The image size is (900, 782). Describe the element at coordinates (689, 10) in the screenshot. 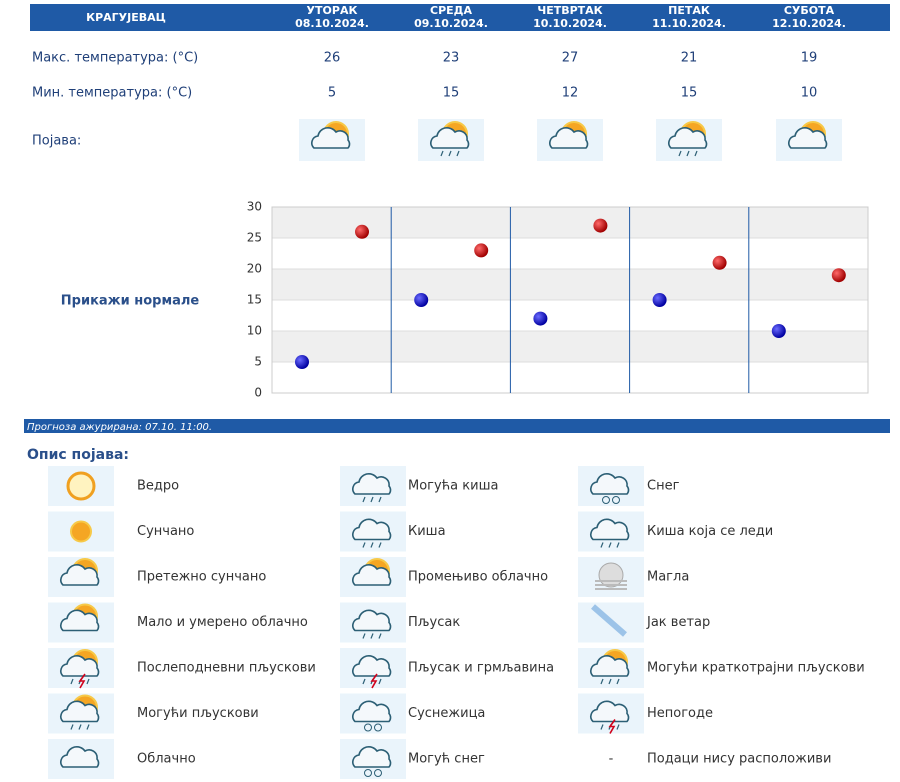

I see `day-name: ПЕТАК` at that location.